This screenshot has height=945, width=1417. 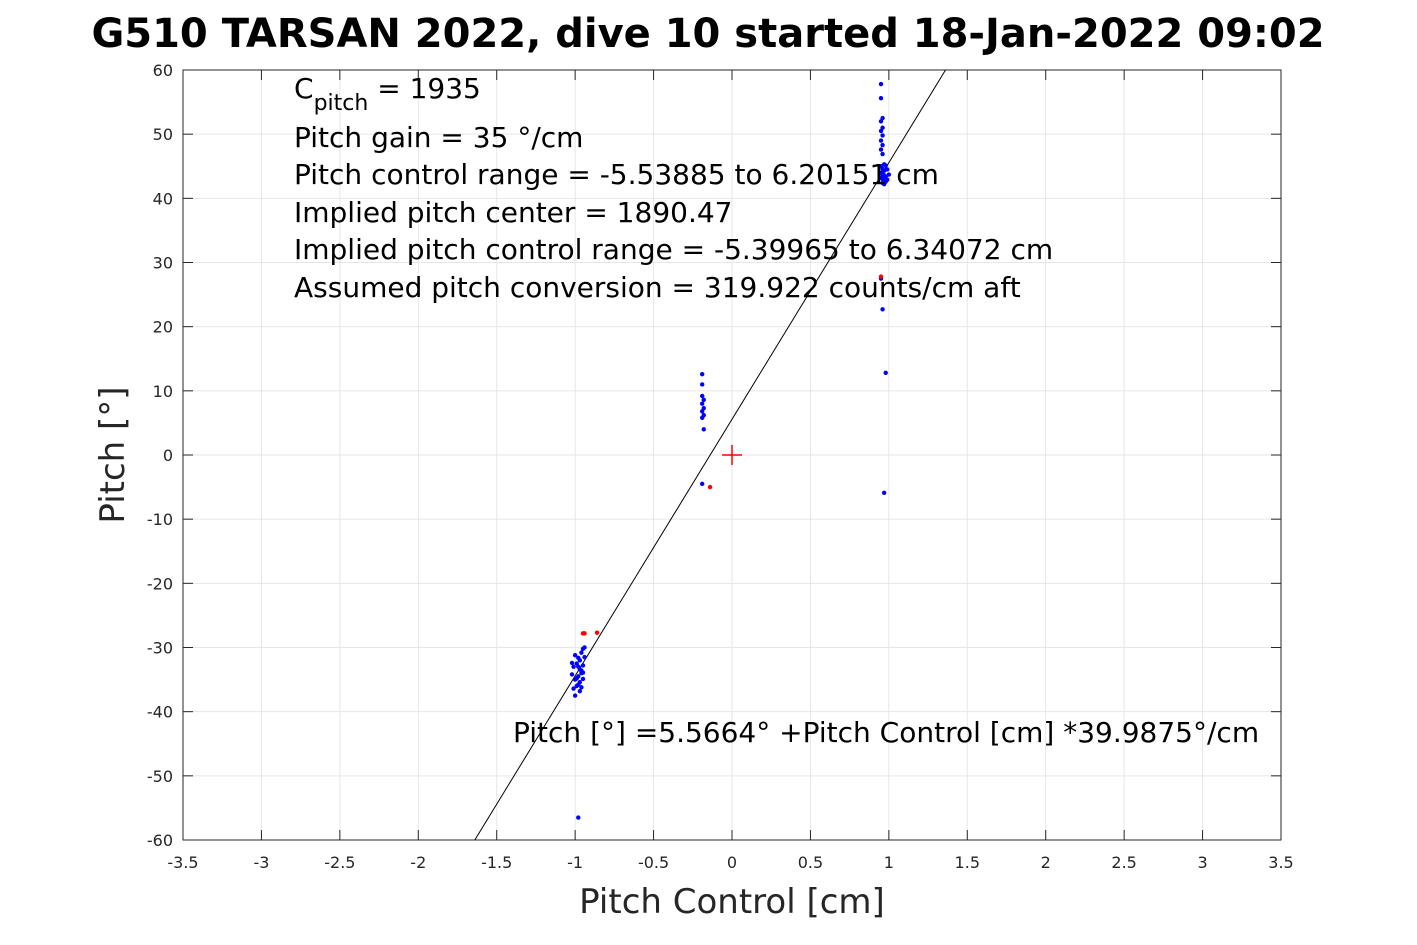 What do you see at coordinates (113, 454) in the screenshot?
I see `y-axis-label: Pitch [°]` at bounding box center [113, 454].